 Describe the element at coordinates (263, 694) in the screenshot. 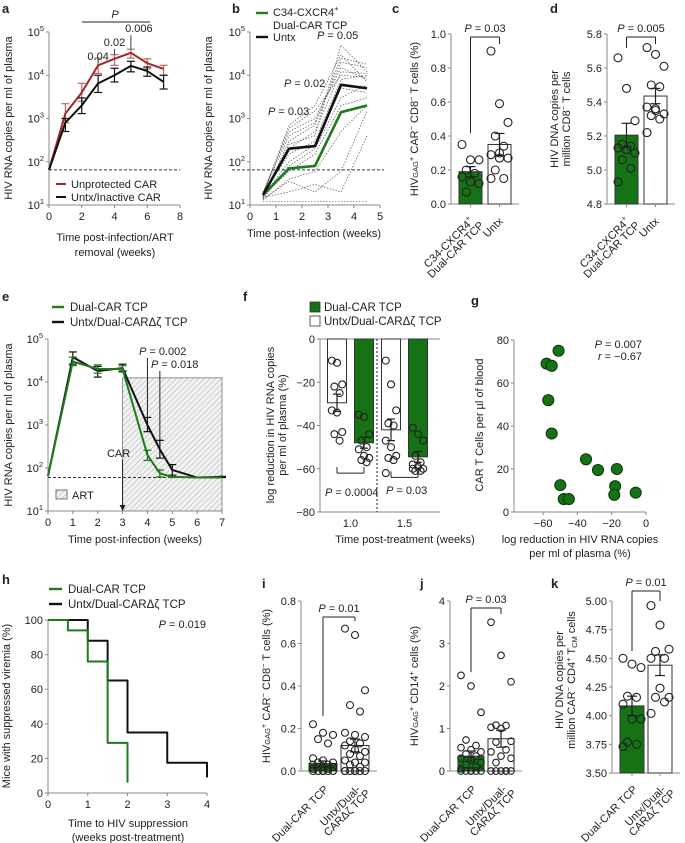

I see `superscript: −` at that location.